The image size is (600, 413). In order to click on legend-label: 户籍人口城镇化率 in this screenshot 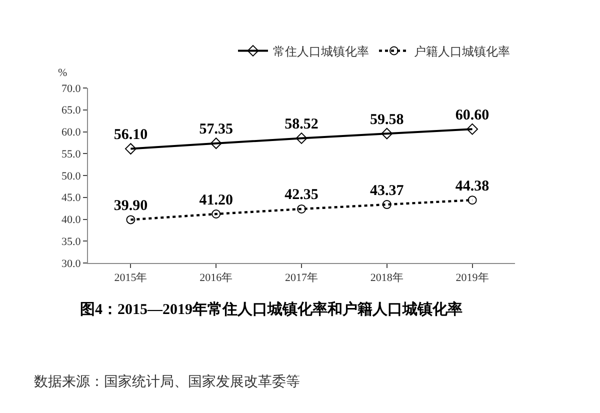, I will do `click(462, 51)`.